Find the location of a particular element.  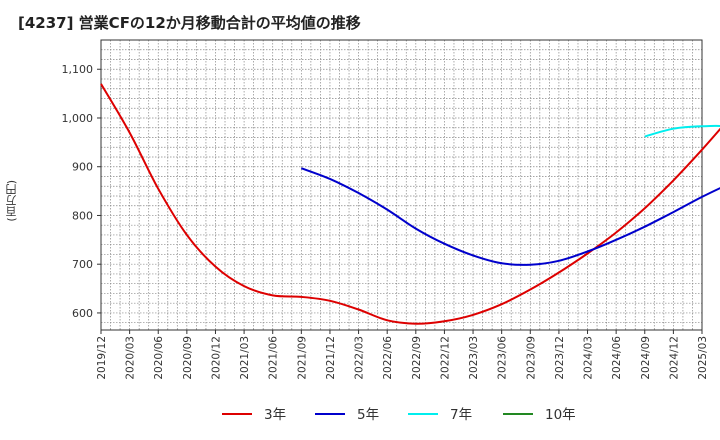

y-tick-label: 800 is located at coordinates (82, 215).